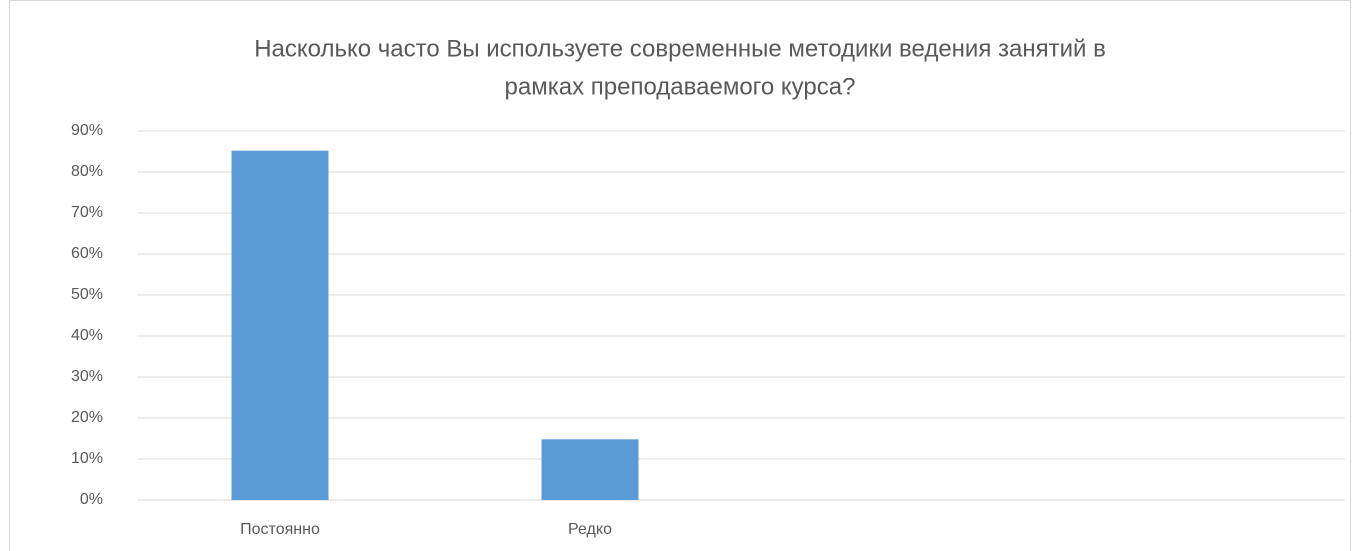 Image resolution: width=1357 pixels, height=551 pixels. I want to click on x-tick-label: Редко, so click(590, 529).